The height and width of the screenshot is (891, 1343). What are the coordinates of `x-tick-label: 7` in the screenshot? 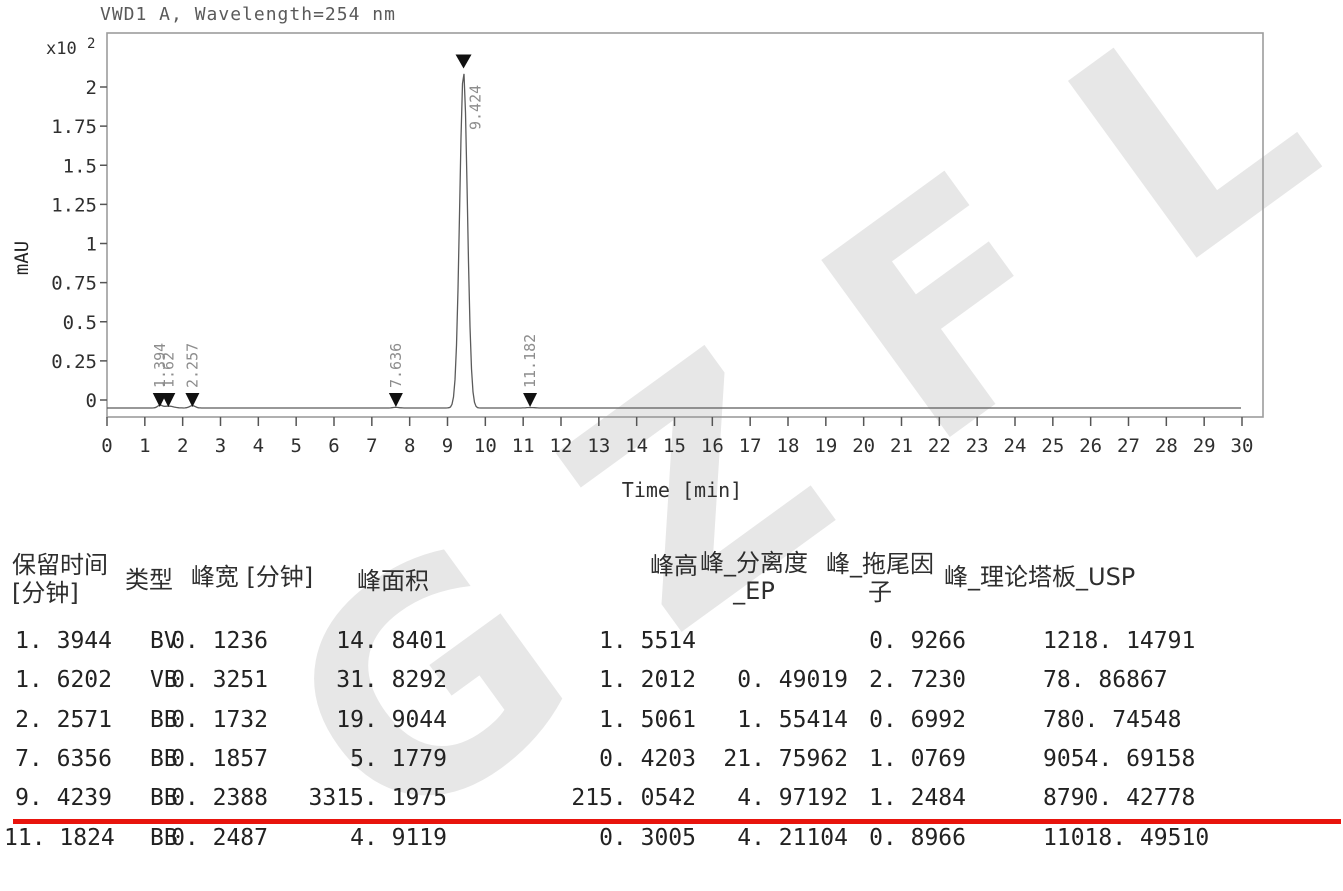 It's located at (371, 446).